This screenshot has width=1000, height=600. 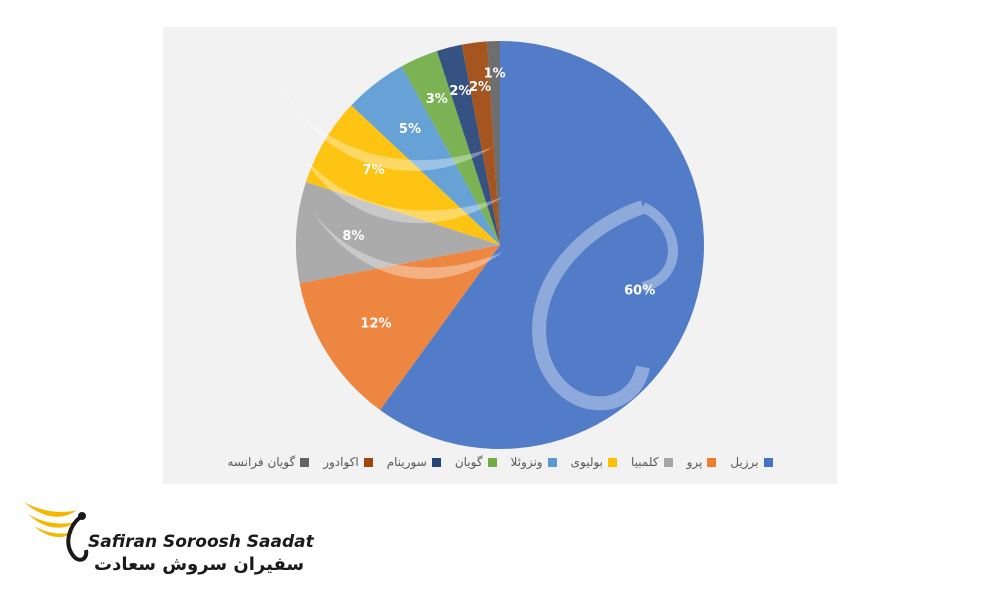 What do you see at coordinates (406, 462) in the screenshot?
I see `legend-label: سورینام` at bounding box center [406, 462].